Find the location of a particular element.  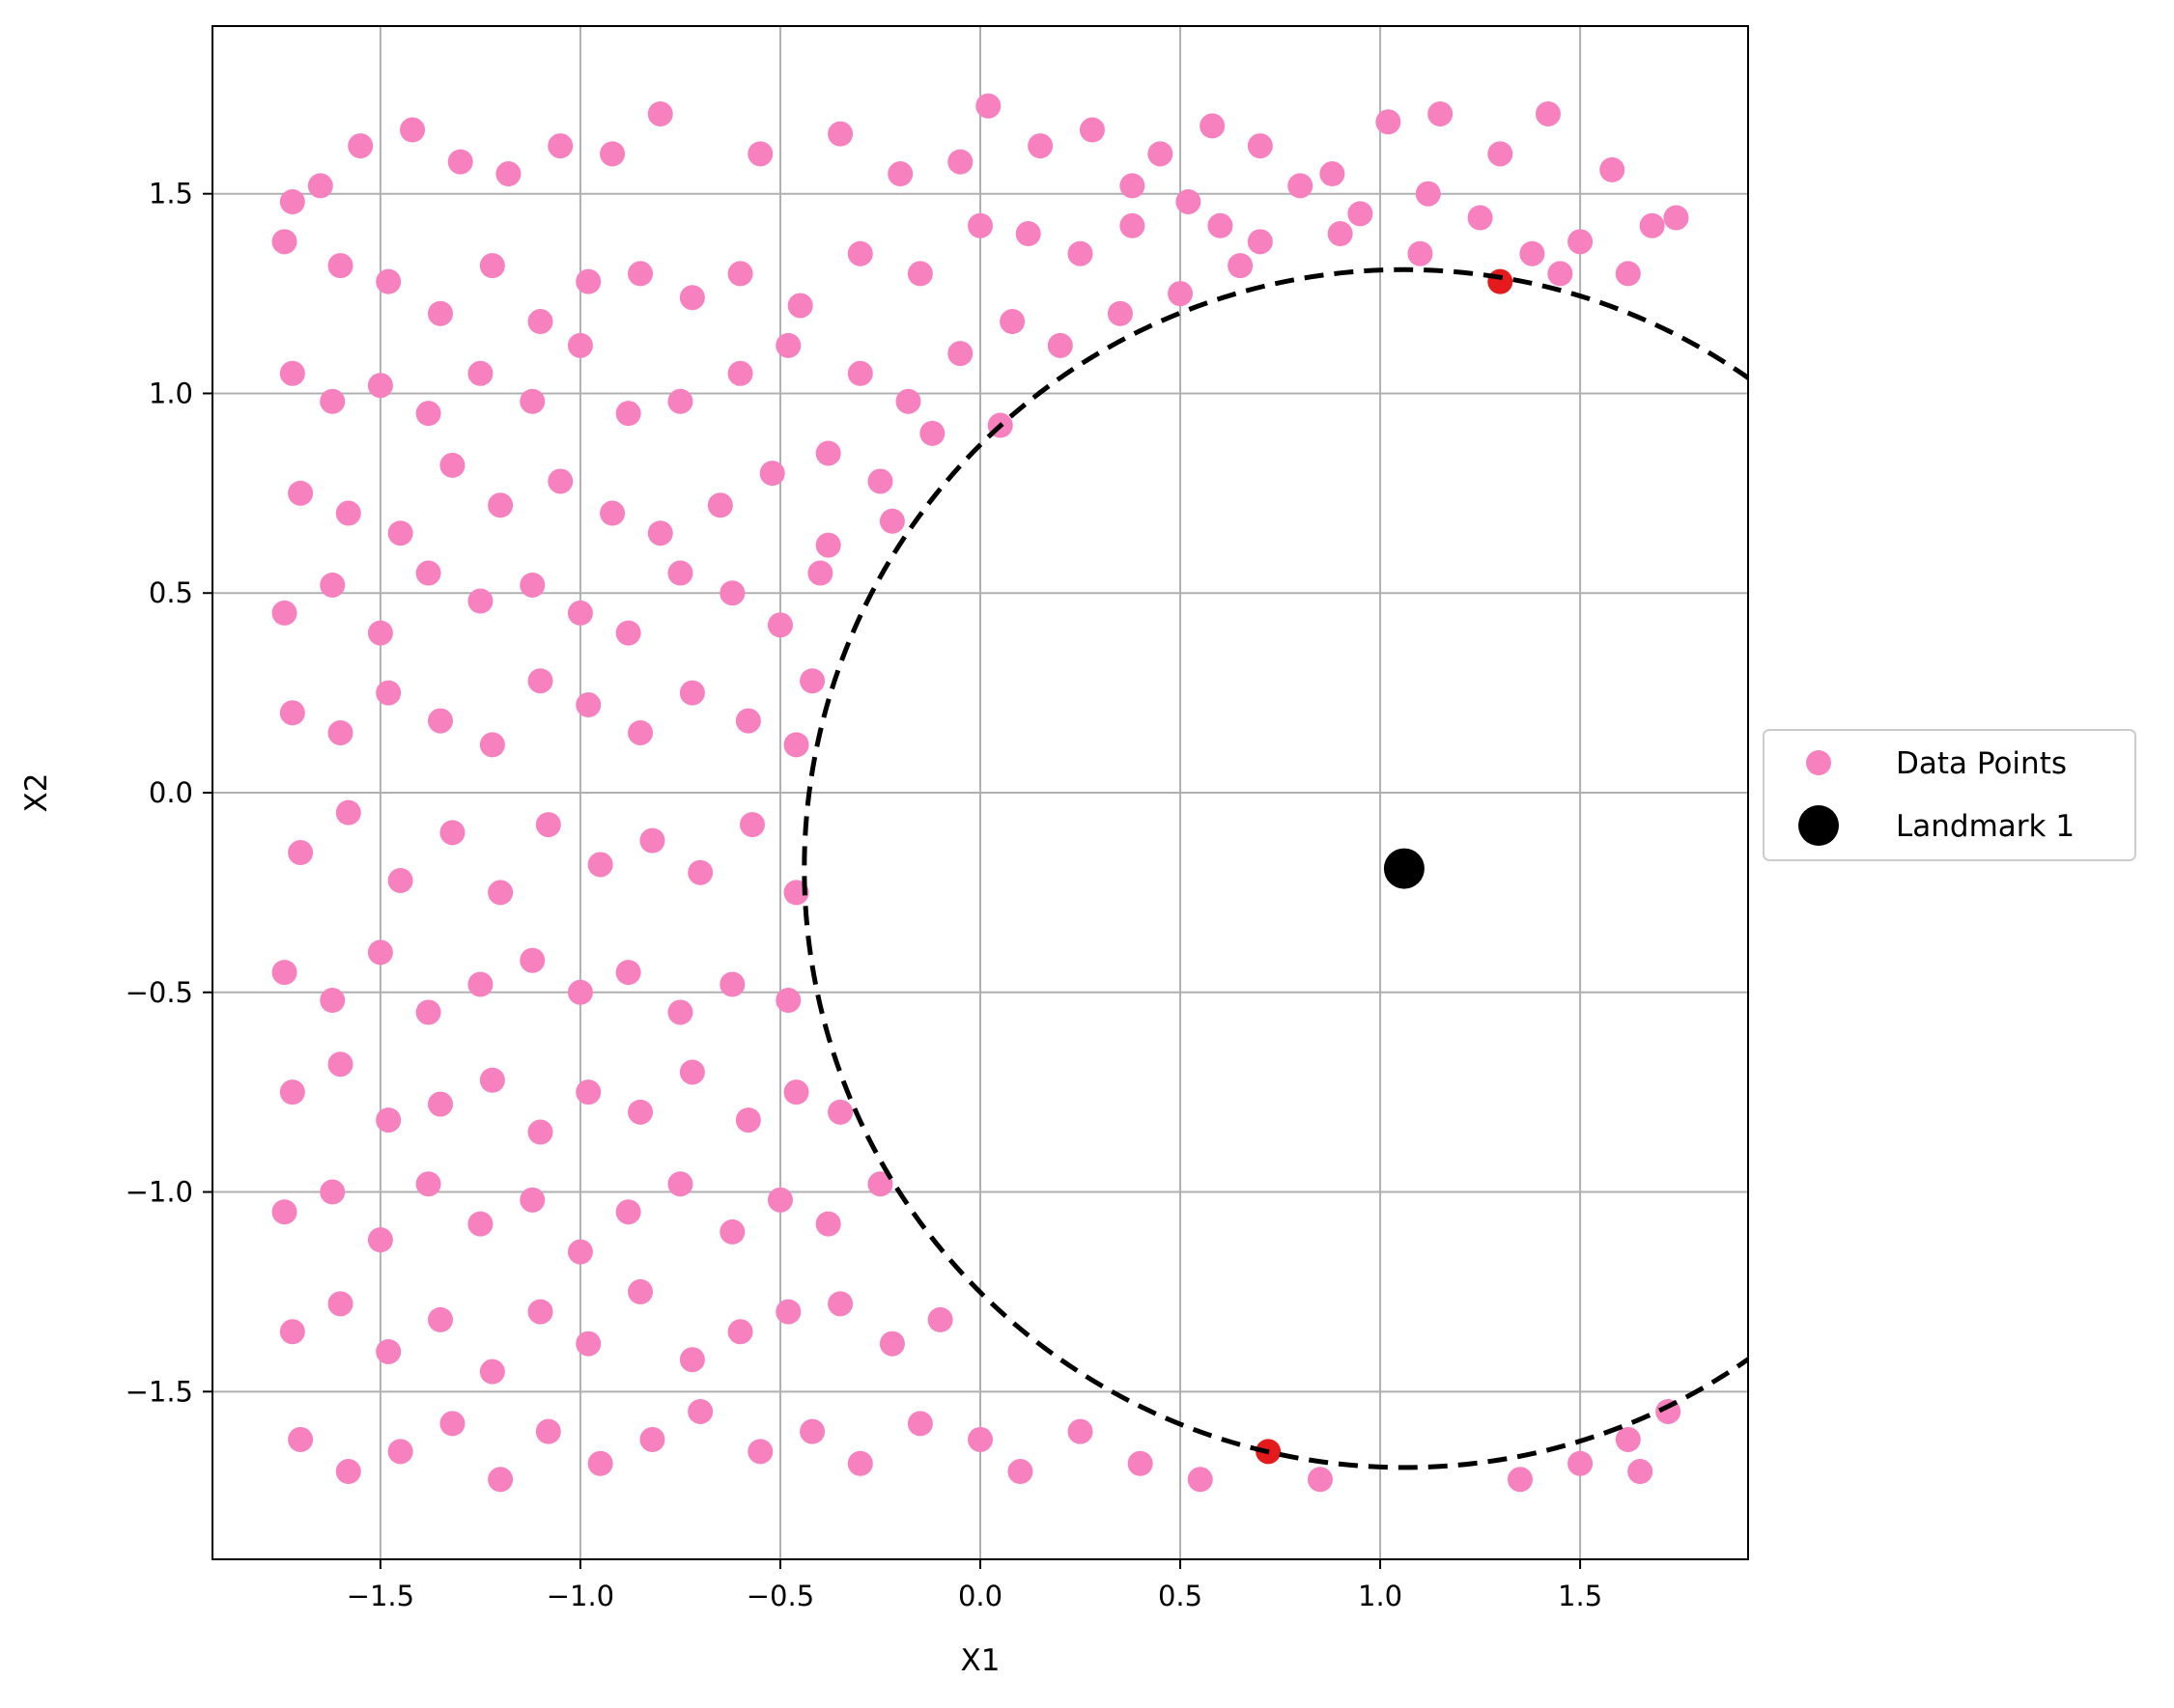

y-tick-label: 1.5 is located at coordinates (171, 194).